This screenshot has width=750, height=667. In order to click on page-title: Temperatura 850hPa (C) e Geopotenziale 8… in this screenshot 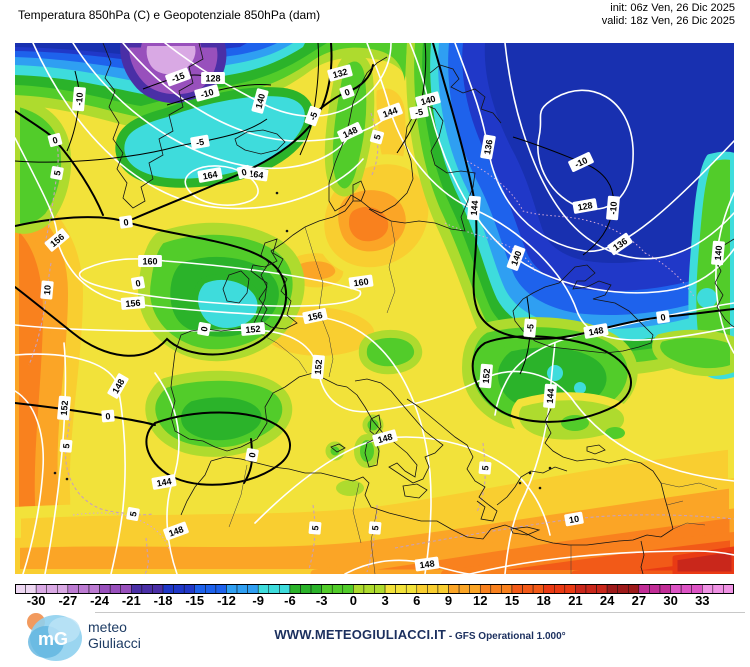, I will do `click(169, 15)`.